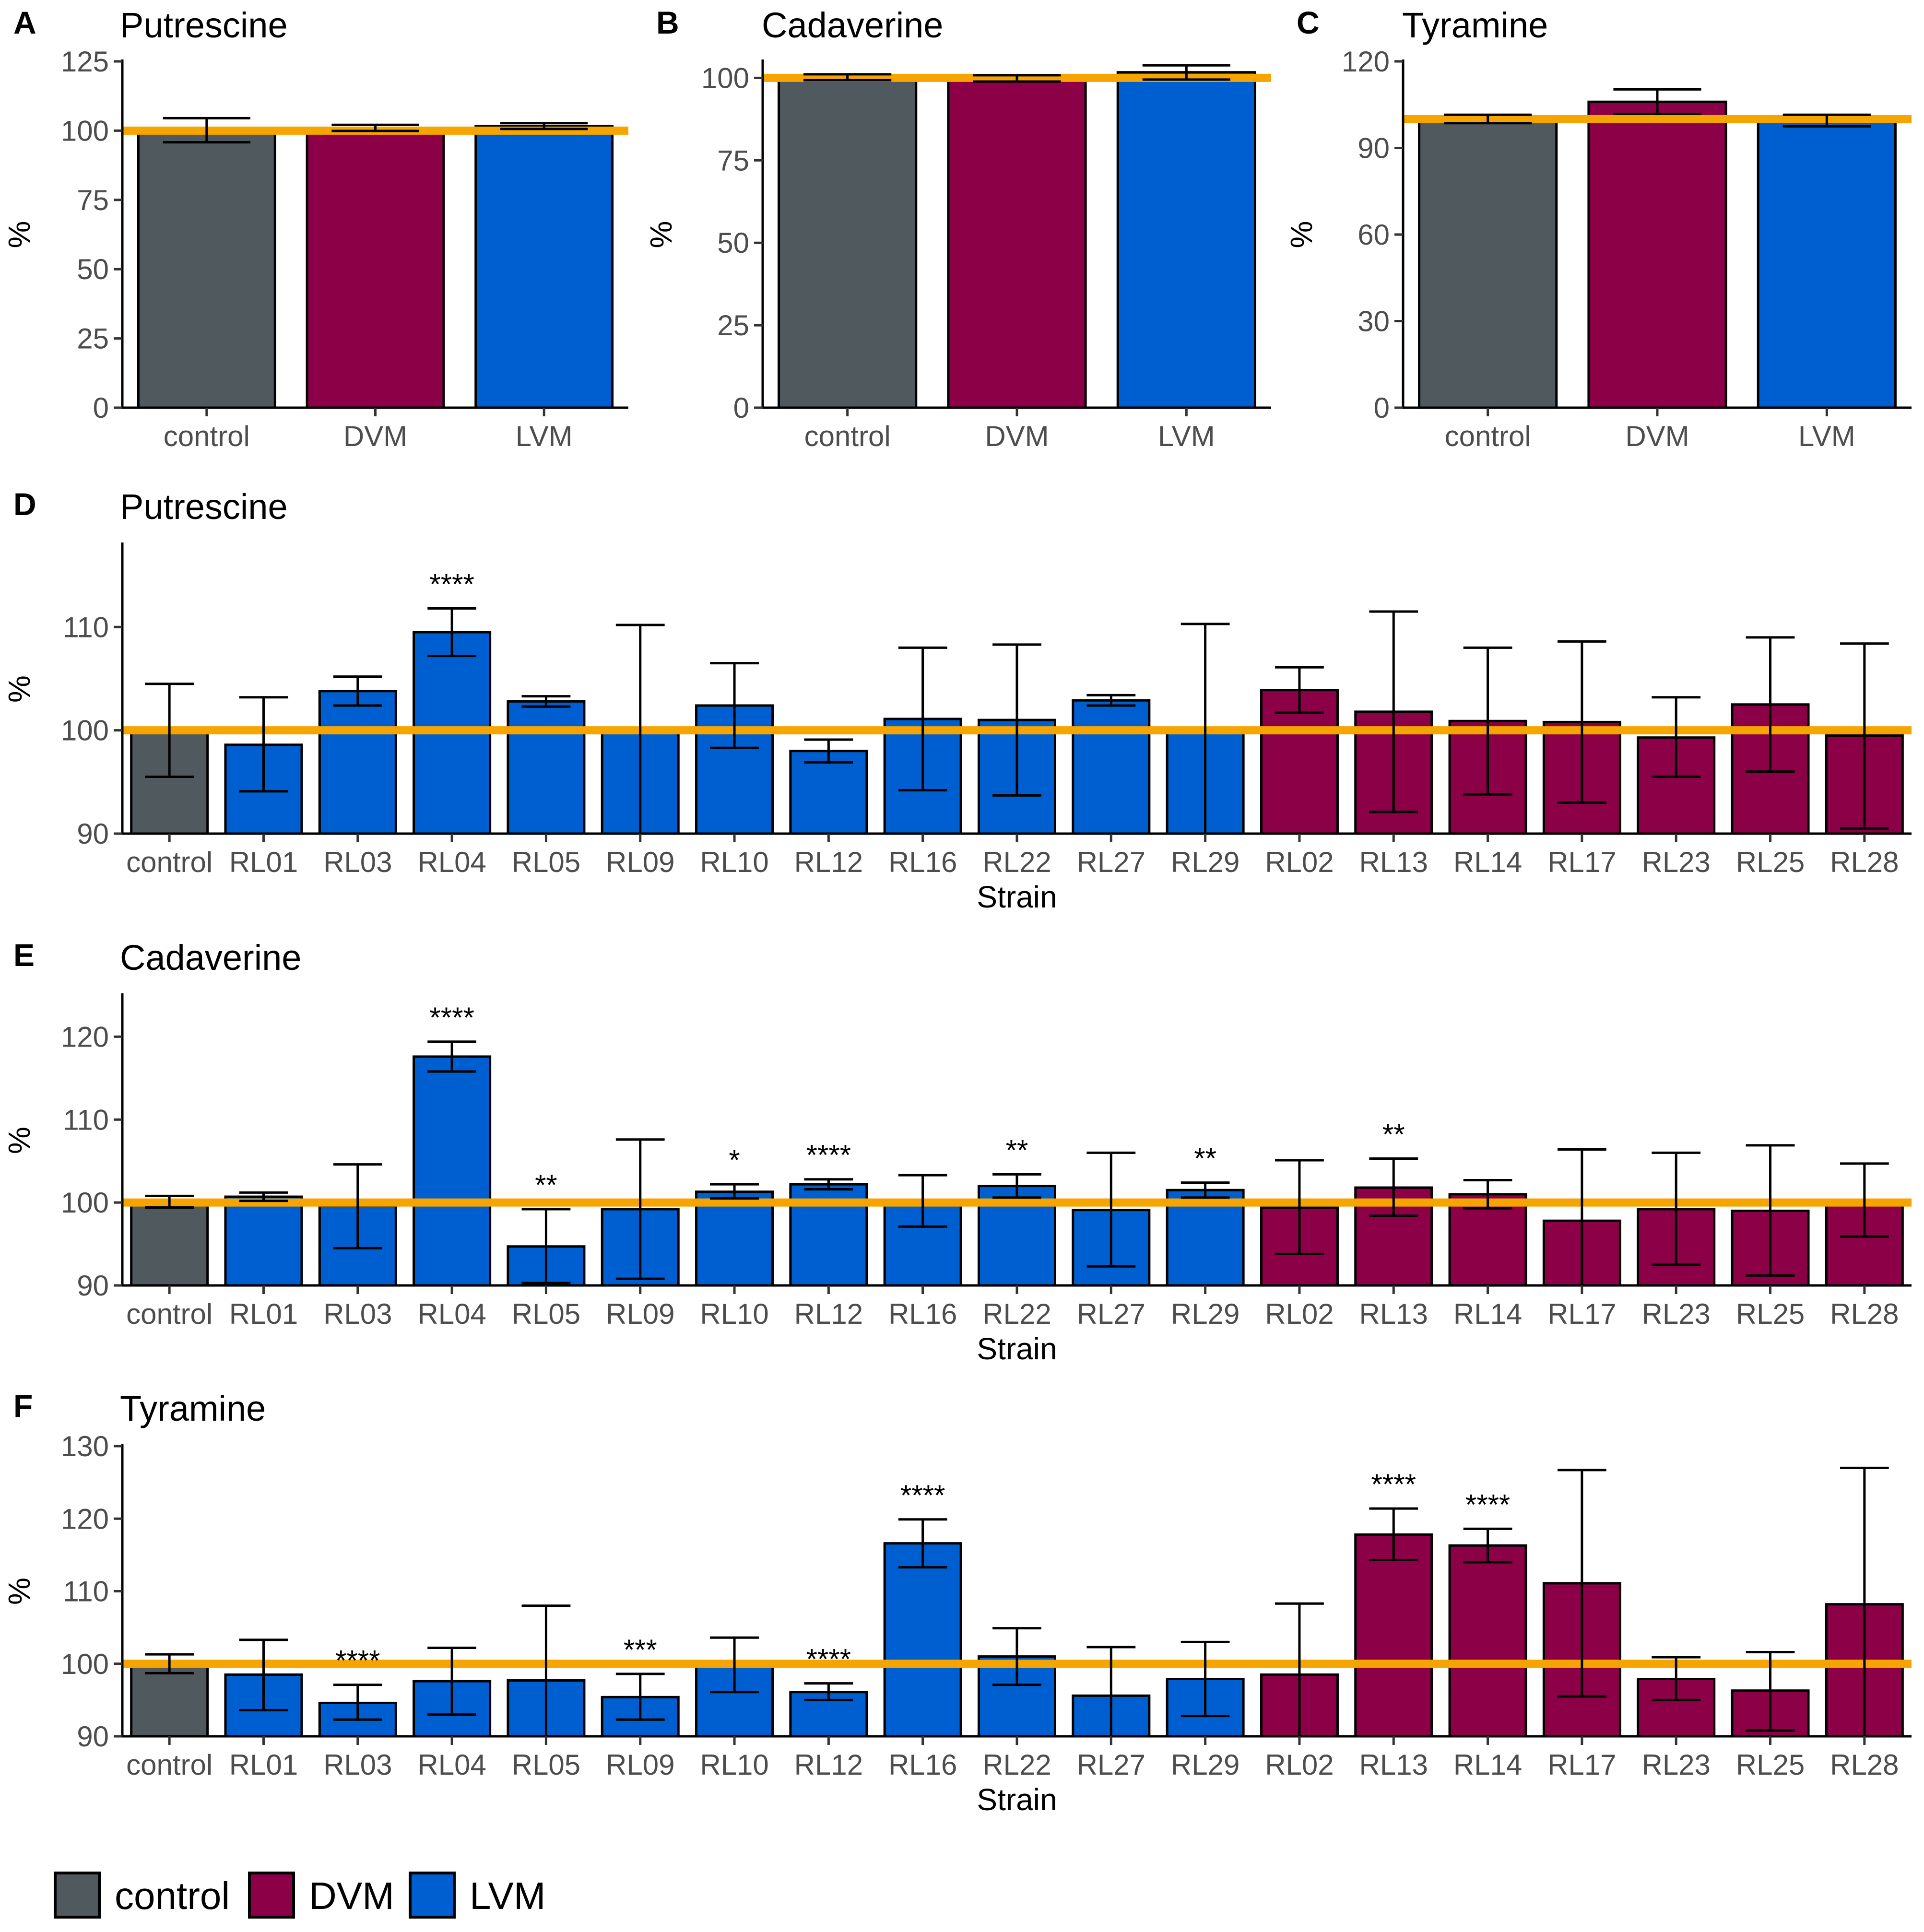 Image resolution: width=1924 pixels, height=1932 pixels. I want to click on x-tick-label: RL10, so click(734, 862).